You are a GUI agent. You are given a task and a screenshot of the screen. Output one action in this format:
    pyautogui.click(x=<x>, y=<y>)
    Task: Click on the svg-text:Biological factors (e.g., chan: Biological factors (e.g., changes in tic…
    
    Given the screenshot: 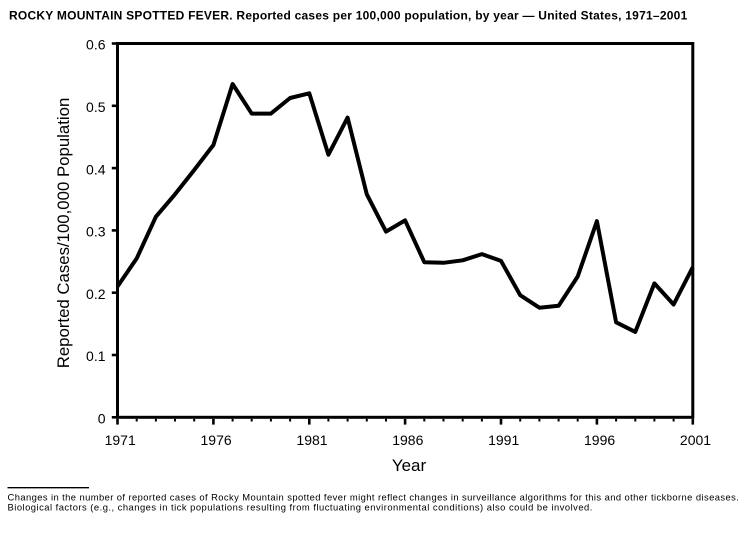 What is the action you would take?
    pyautogui.click(x=300, y=507)
    